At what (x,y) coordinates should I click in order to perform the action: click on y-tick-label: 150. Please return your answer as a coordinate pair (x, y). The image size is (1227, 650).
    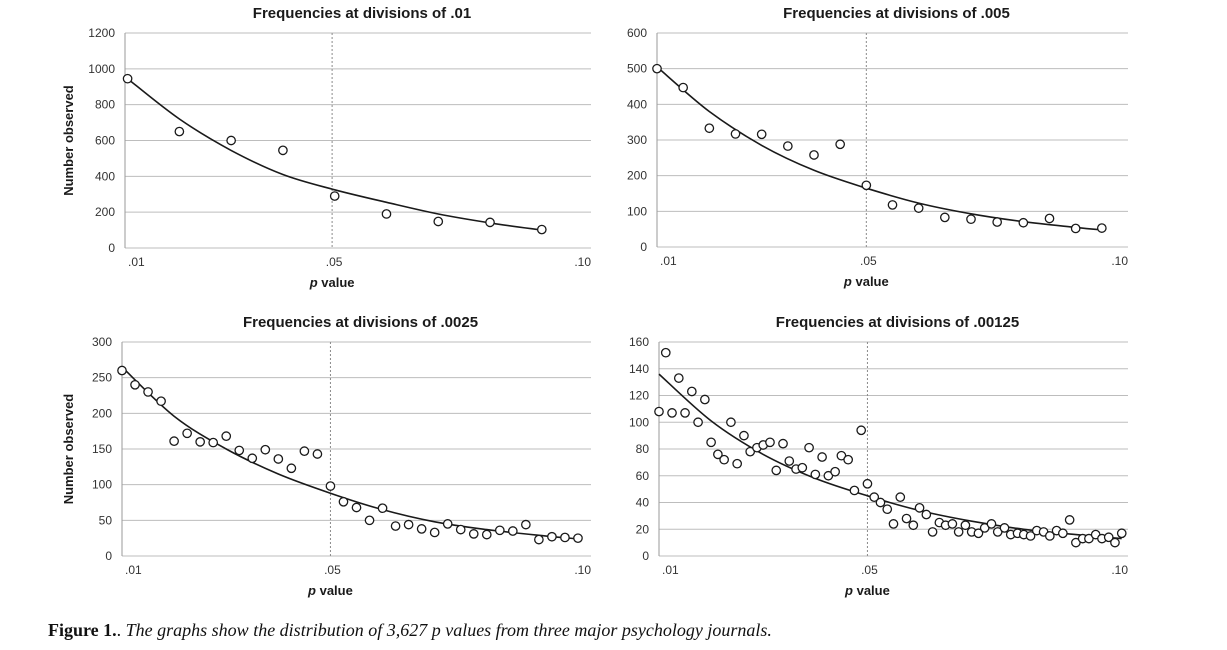
    Looking at the image, I should click on (102, 449).